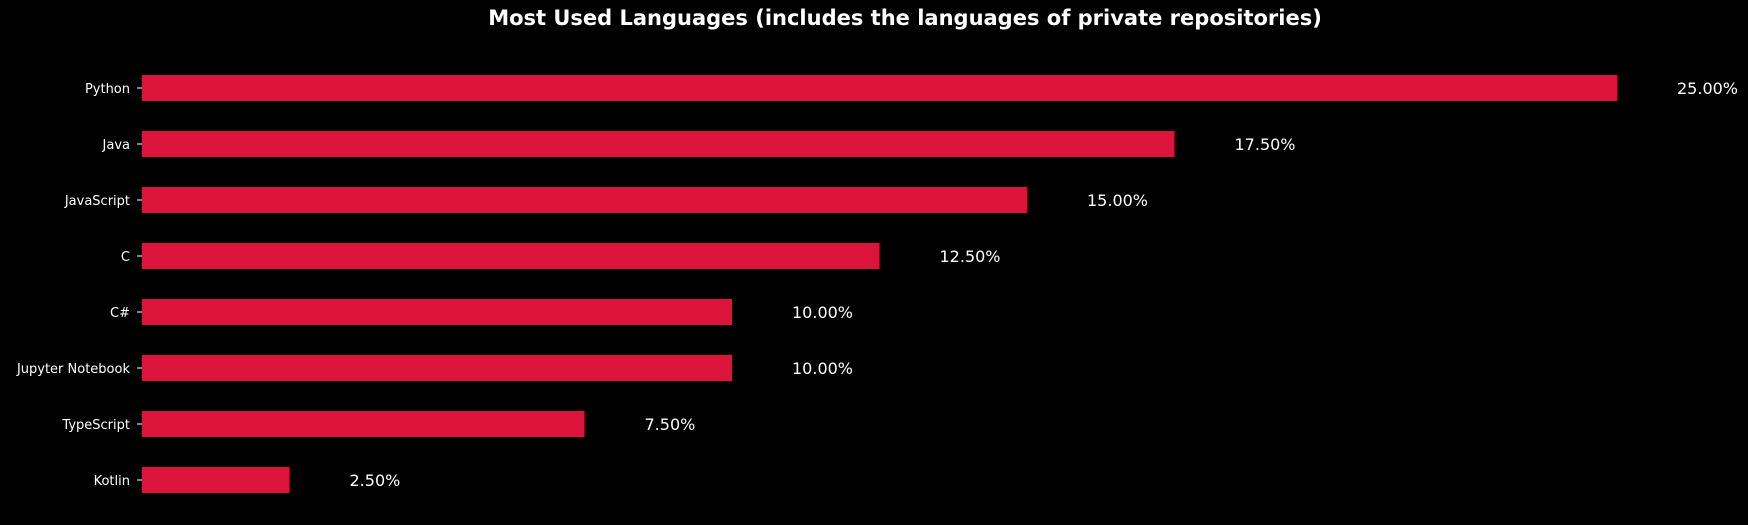 The height and width of the screenshot is (525, 1748). I want to click on y-tick-label-kotlin: Kotlin, so click(112, 481).